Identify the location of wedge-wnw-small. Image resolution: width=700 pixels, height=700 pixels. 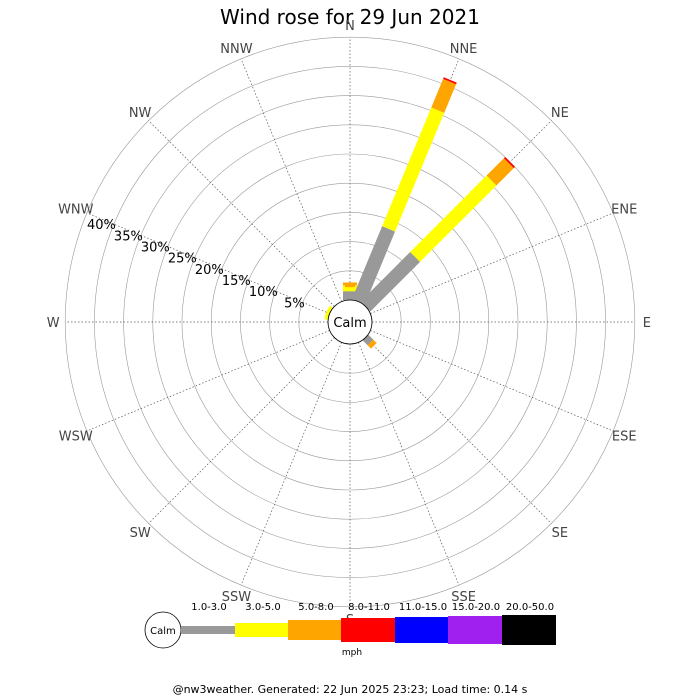
(328, 313).